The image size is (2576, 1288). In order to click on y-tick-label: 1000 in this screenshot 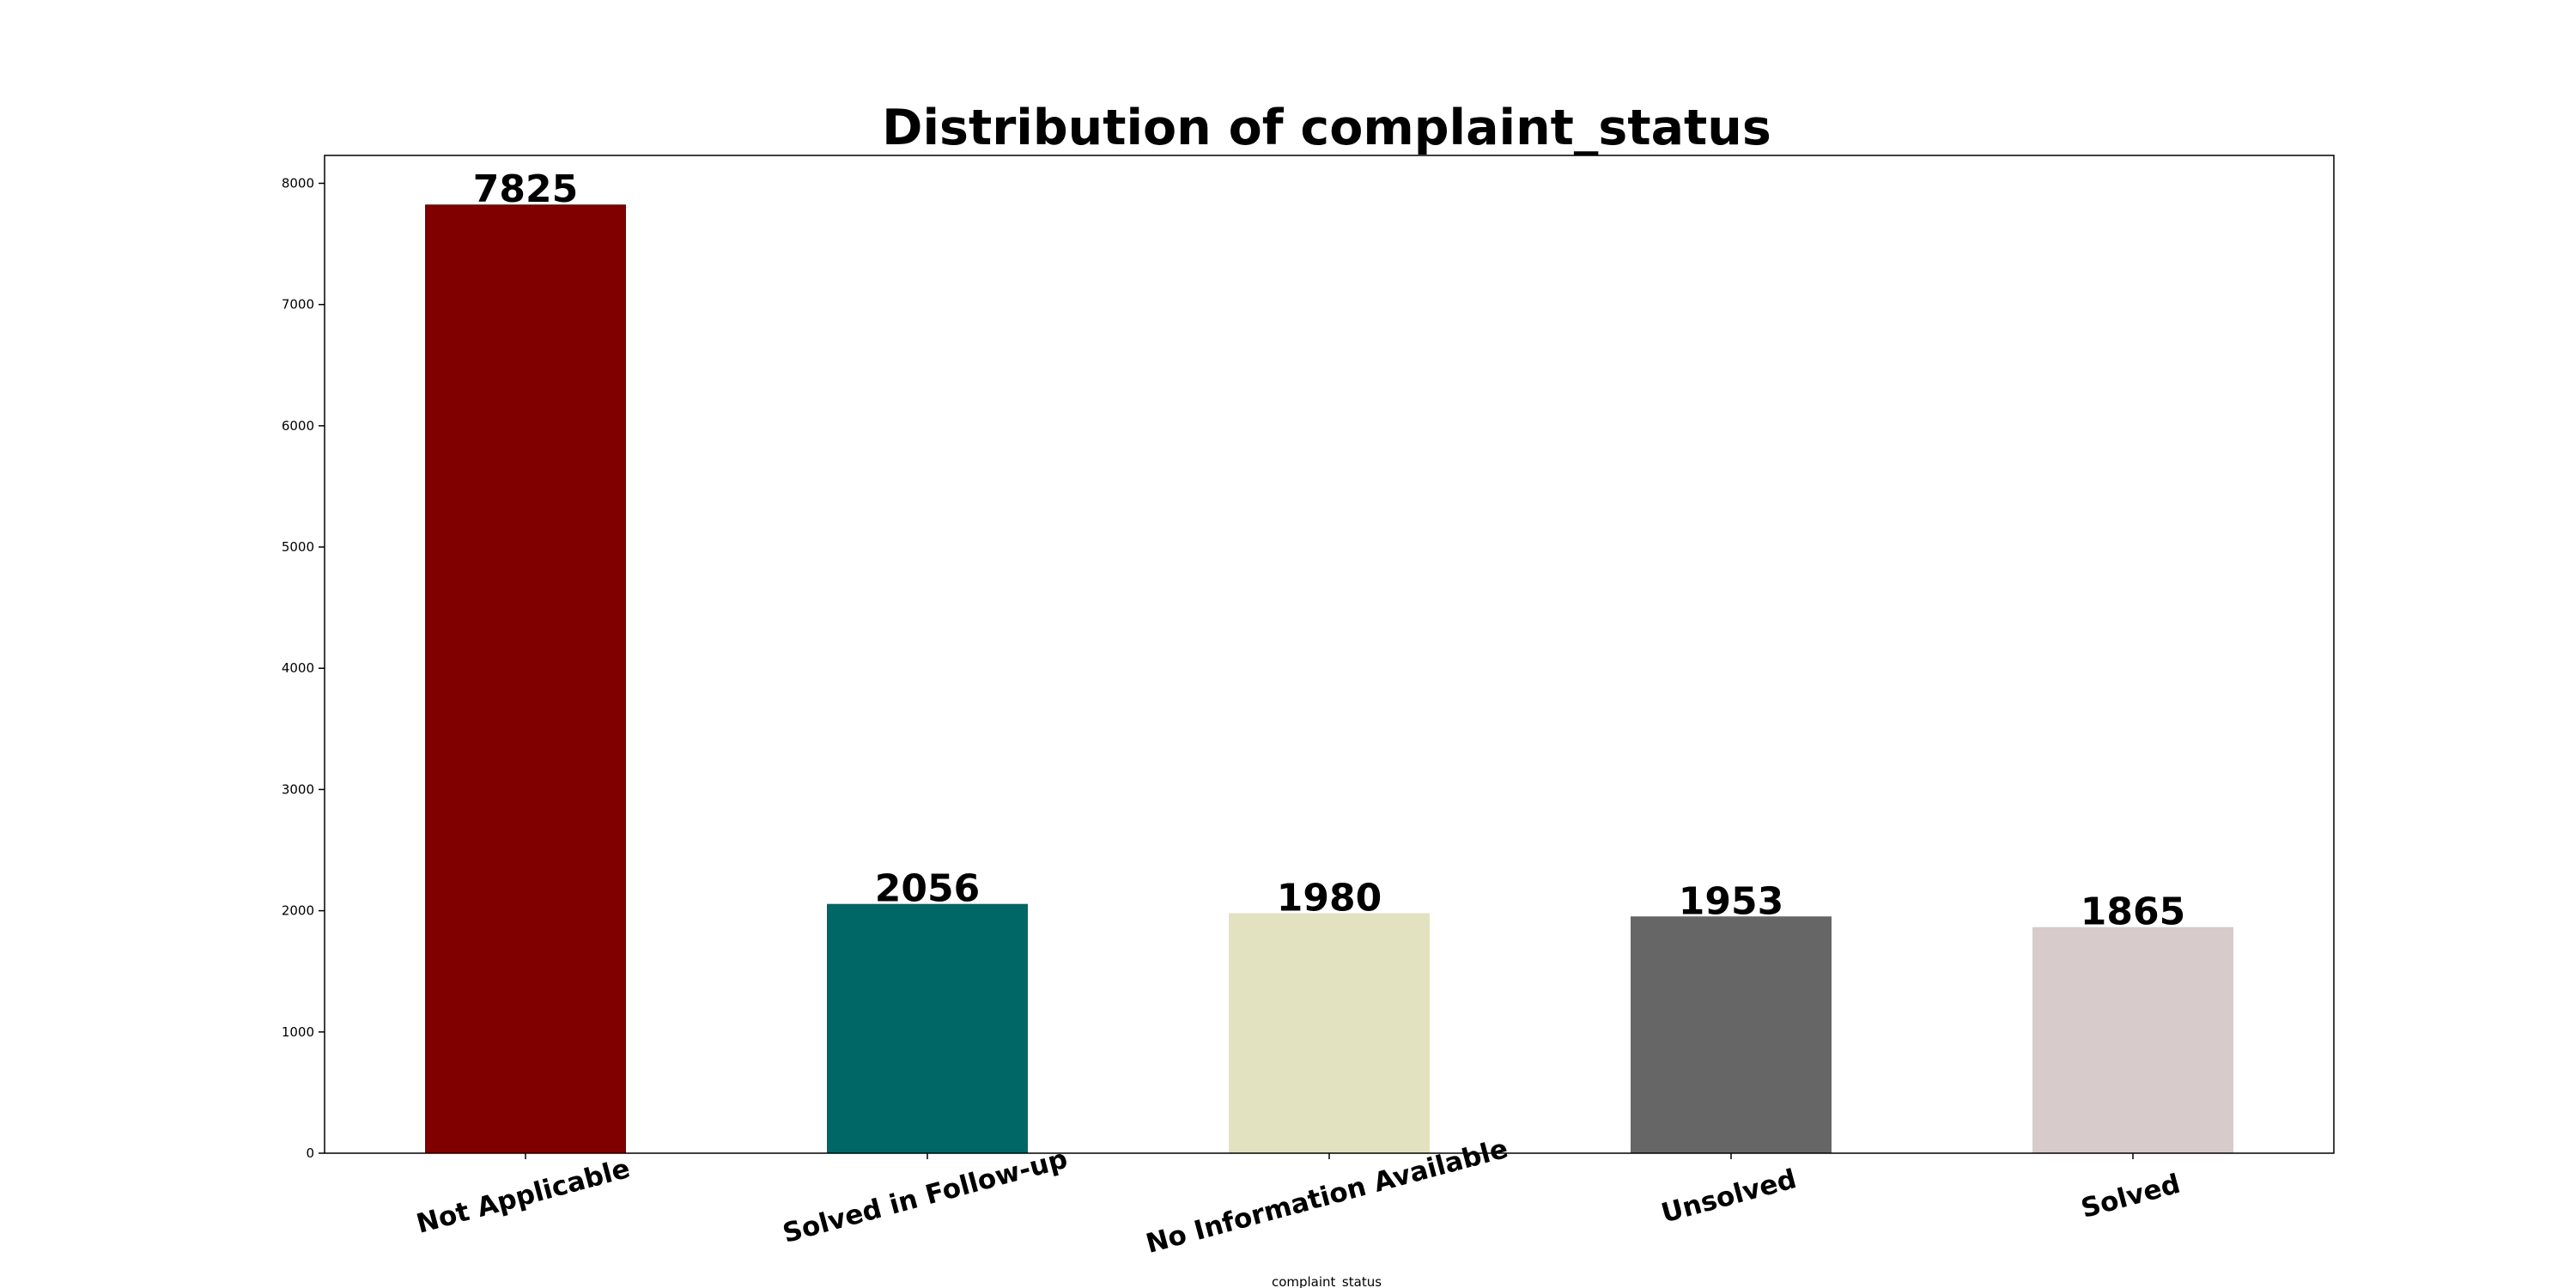, I will do `click(298, 1032)`.